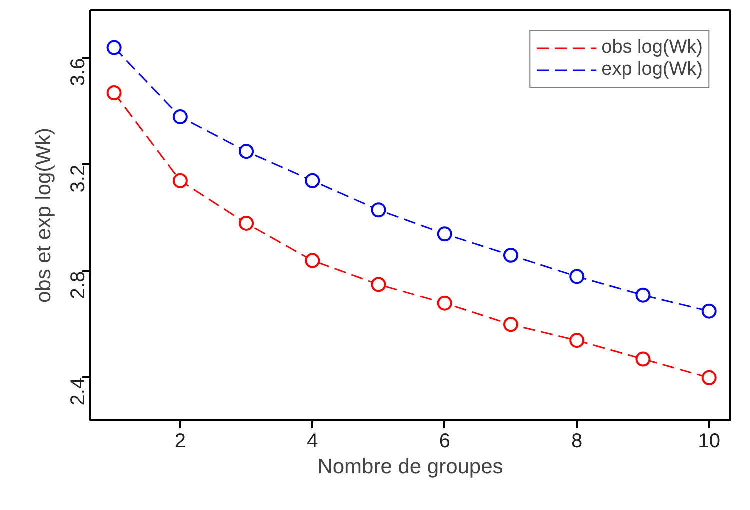 The width and height of the screenshot is (750, 510). Describe the element at coordinates (79, 392) in the screenshot. I see `y-tick-label: 2.4` at that location.